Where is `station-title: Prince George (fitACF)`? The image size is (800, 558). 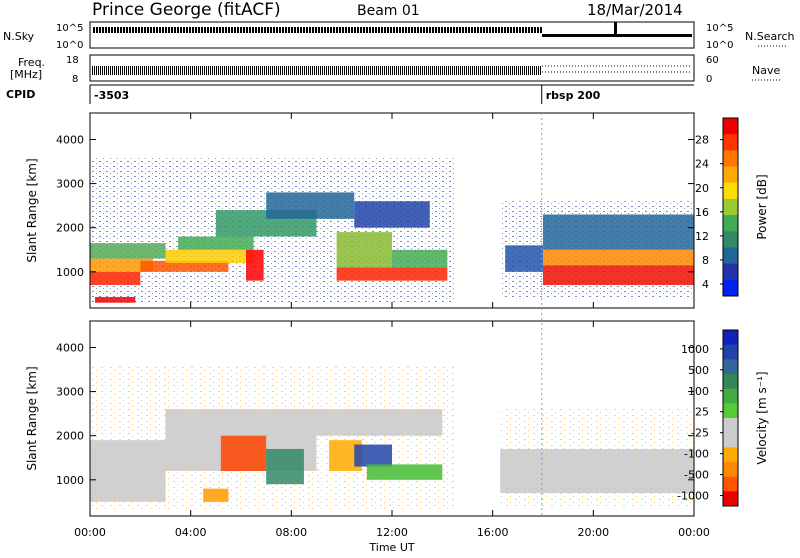 station-title: Prince George (fitACF) is located at coordinates (186, 10).